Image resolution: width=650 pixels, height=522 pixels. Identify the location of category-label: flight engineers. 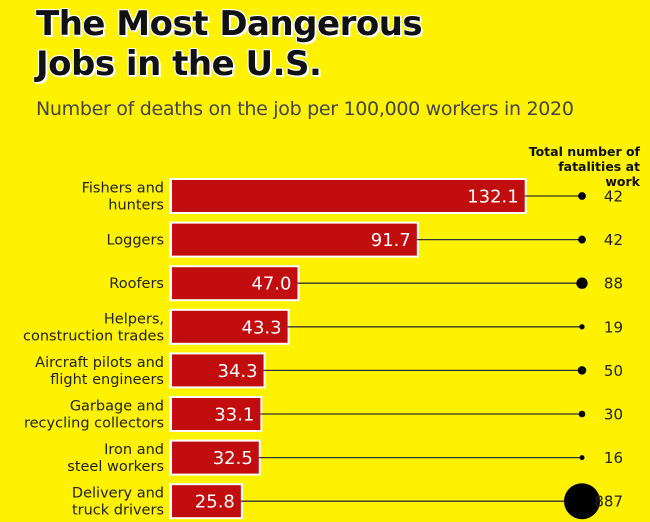
(107, 380).